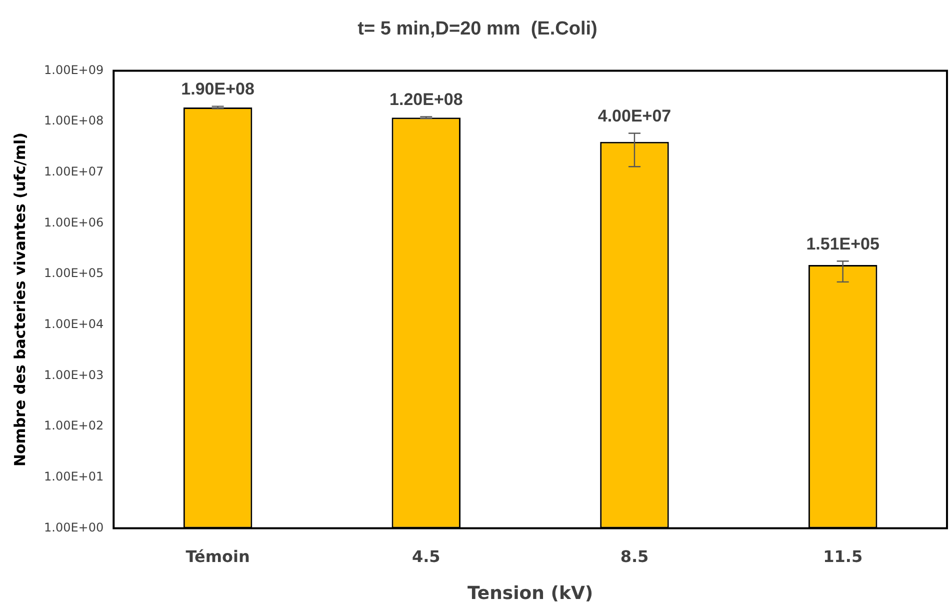  I want to click on y-tick-label: 1.00E+01, so click(74, 477).